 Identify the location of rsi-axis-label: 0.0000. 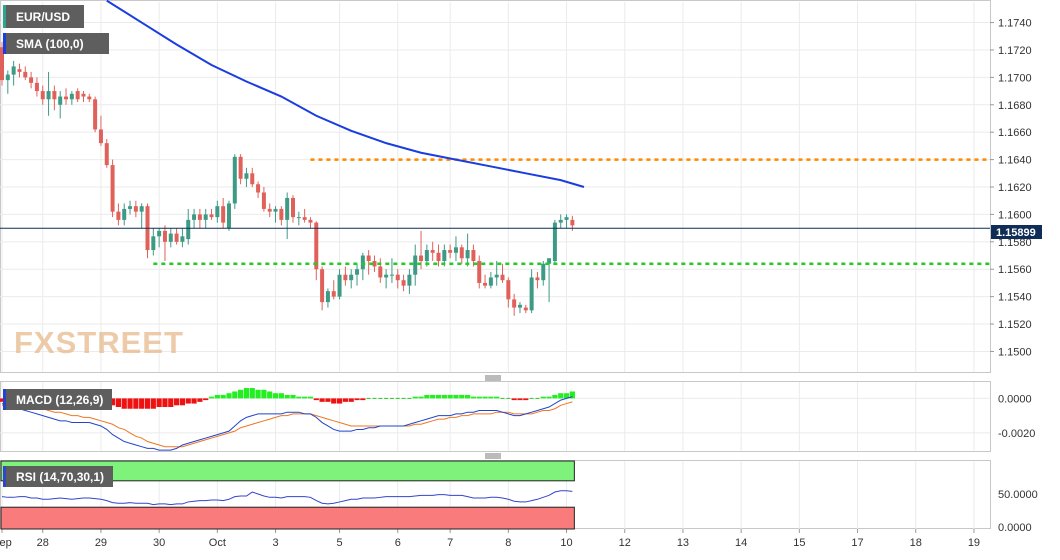
(1015, 528).